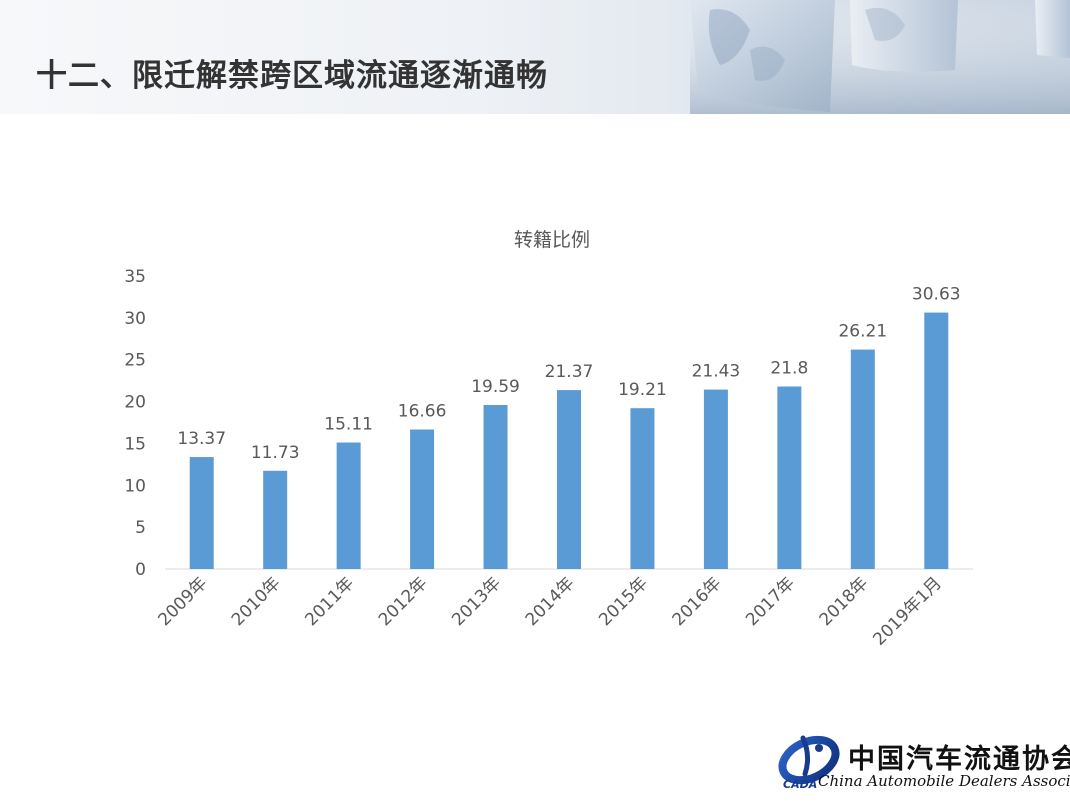 The image size is (1070, 801). I want to click on bar-value-label: 13.37, so click(201, 439).